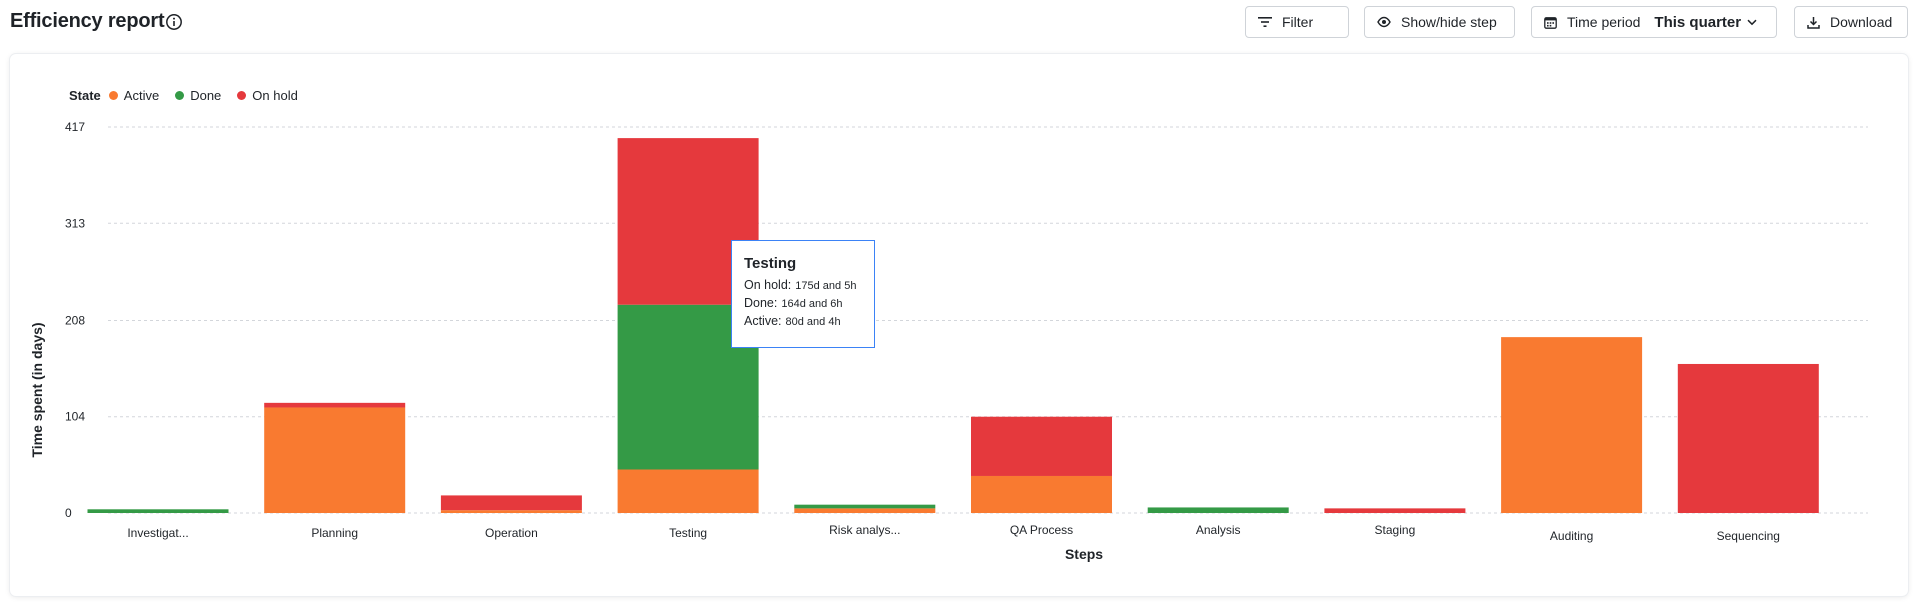 The image size is (1920, 608). I want to click on tooltip-row-on-hold: On hold: 175d and 5h, so click(803, 285).